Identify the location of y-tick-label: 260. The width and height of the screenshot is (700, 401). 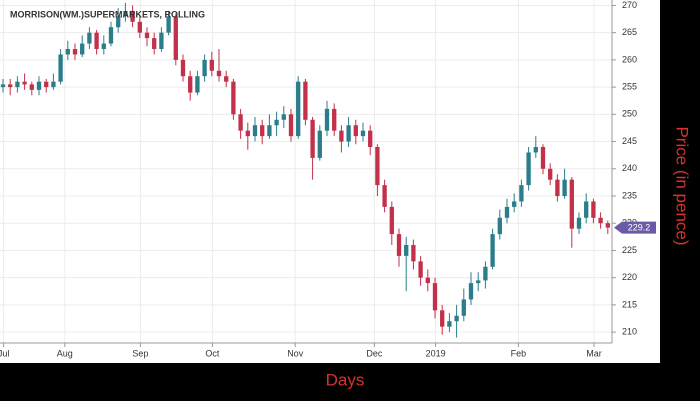
(629, 59).